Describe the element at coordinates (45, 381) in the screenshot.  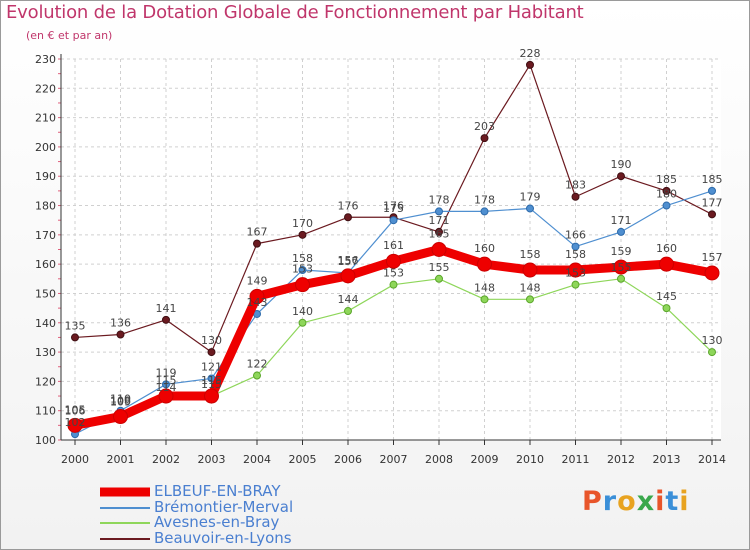
I see `y-tick-label: 120` at that location.